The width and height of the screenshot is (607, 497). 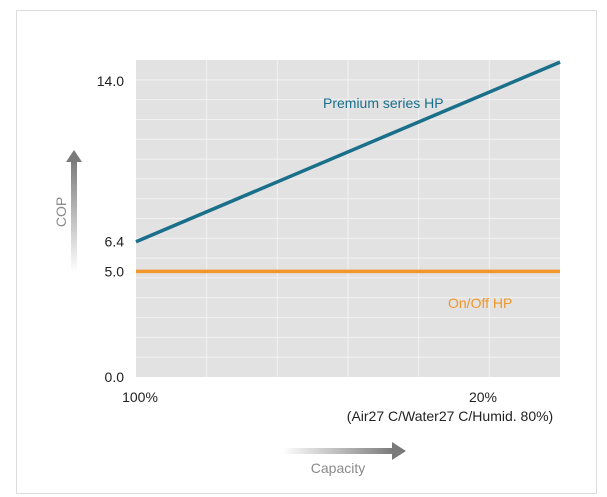 What do you see at coordinates (450, 416) in the screenshot?
I see `x-axis-note: (Air27 C/Water27 C/Humid. 80%)` at bounding box center [450, 416].